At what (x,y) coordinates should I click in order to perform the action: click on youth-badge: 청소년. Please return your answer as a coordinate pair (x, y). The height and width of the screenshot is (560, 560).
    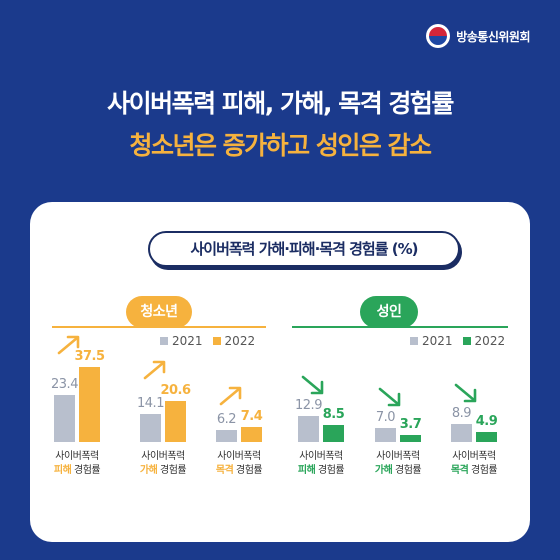
    Looking at the image, I should click on (159, 312).